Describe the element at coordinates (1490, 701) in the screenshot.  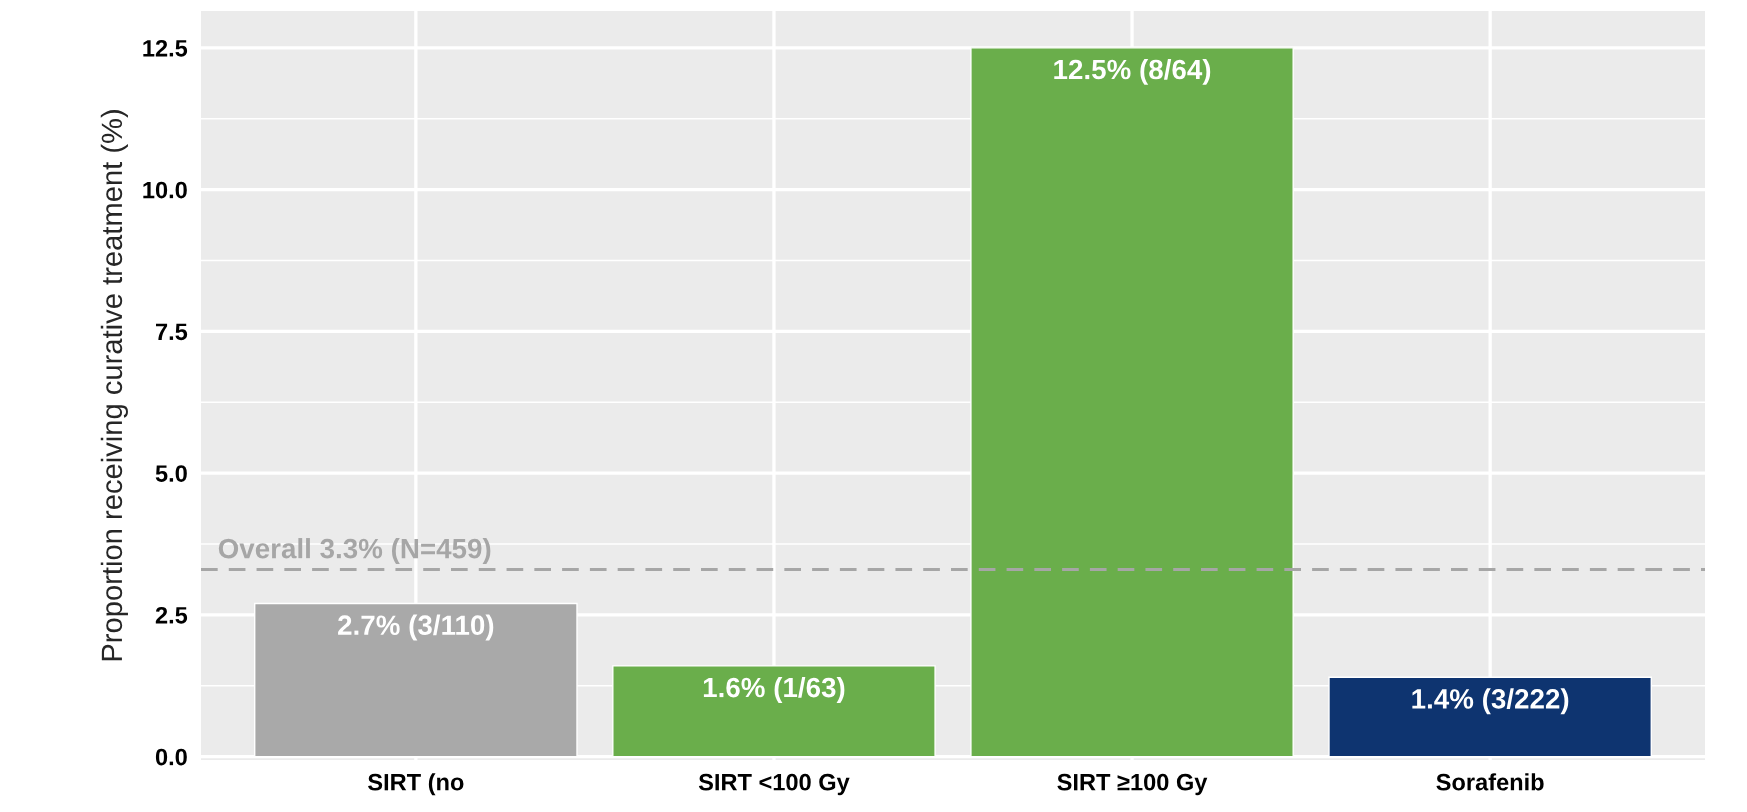
I see `data-label: 1.4% (3/222)` at that location.